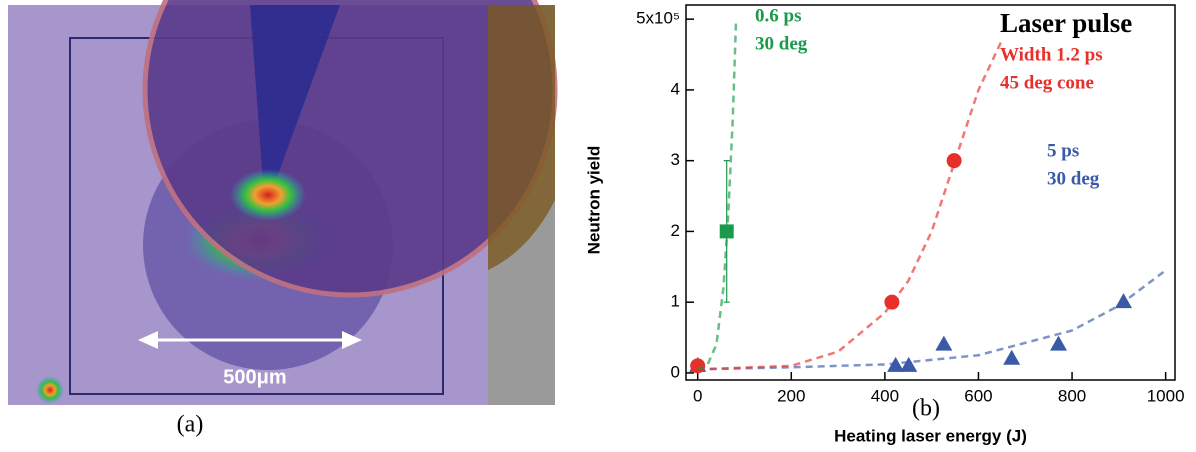  I want to click on x-tick-label: 400, so click(885, 395).